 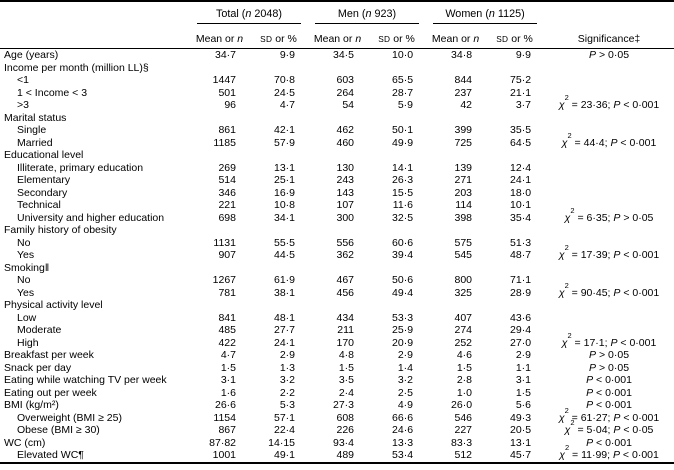 What do you see at coordinates (227, 430) in the screenshot?
I see `value-cell: 867` at bounding box center [227, 430].